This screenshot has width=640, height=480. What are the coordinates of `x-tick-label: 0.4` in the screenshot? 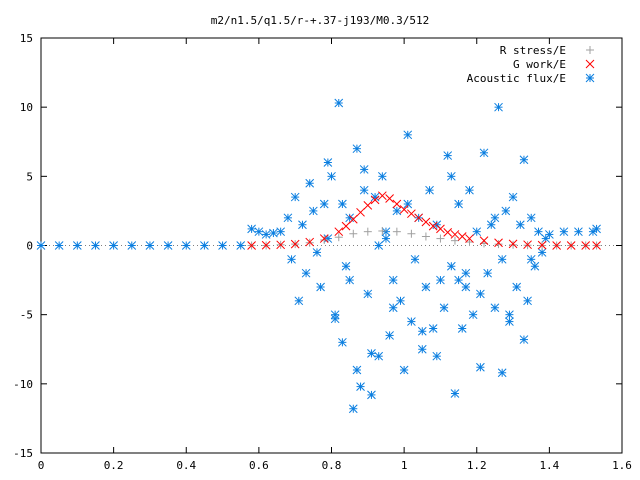 It's located at (186, 465).